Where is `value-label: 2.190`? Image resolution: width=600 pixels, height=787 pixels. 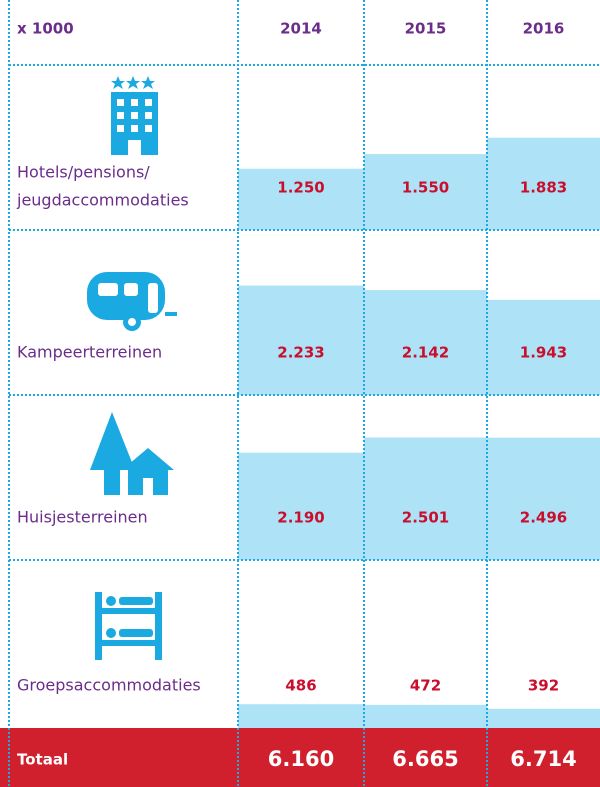
value-label: 2.190 is located at coordinates (300, 518).